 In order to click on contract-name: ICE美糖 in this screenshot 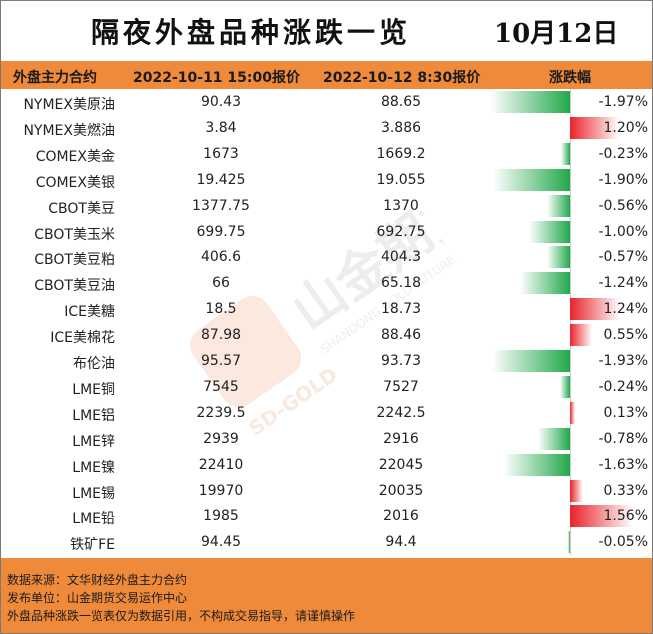, I will do `click(89, 312)`.